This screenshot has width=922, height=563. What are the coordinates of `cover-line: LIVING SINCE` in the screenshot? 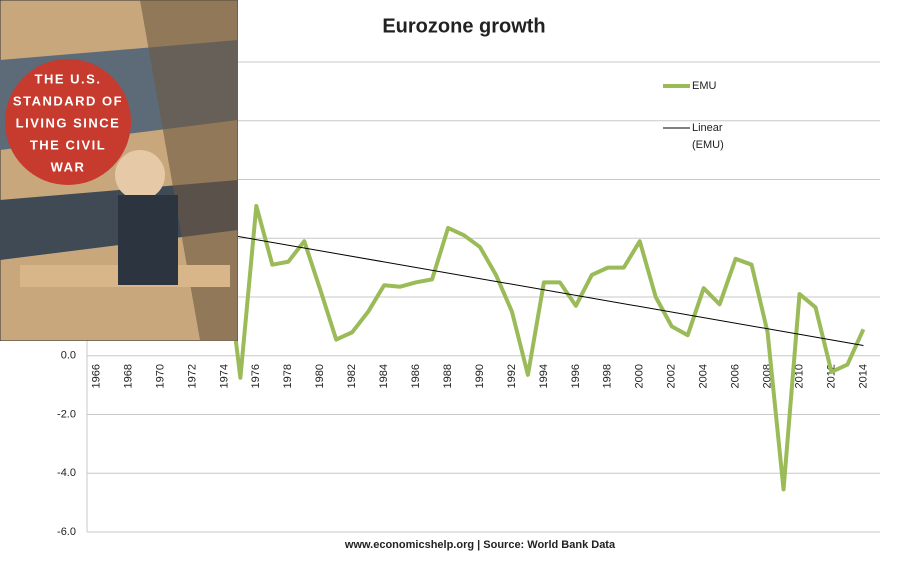 It's located at (68, 122).